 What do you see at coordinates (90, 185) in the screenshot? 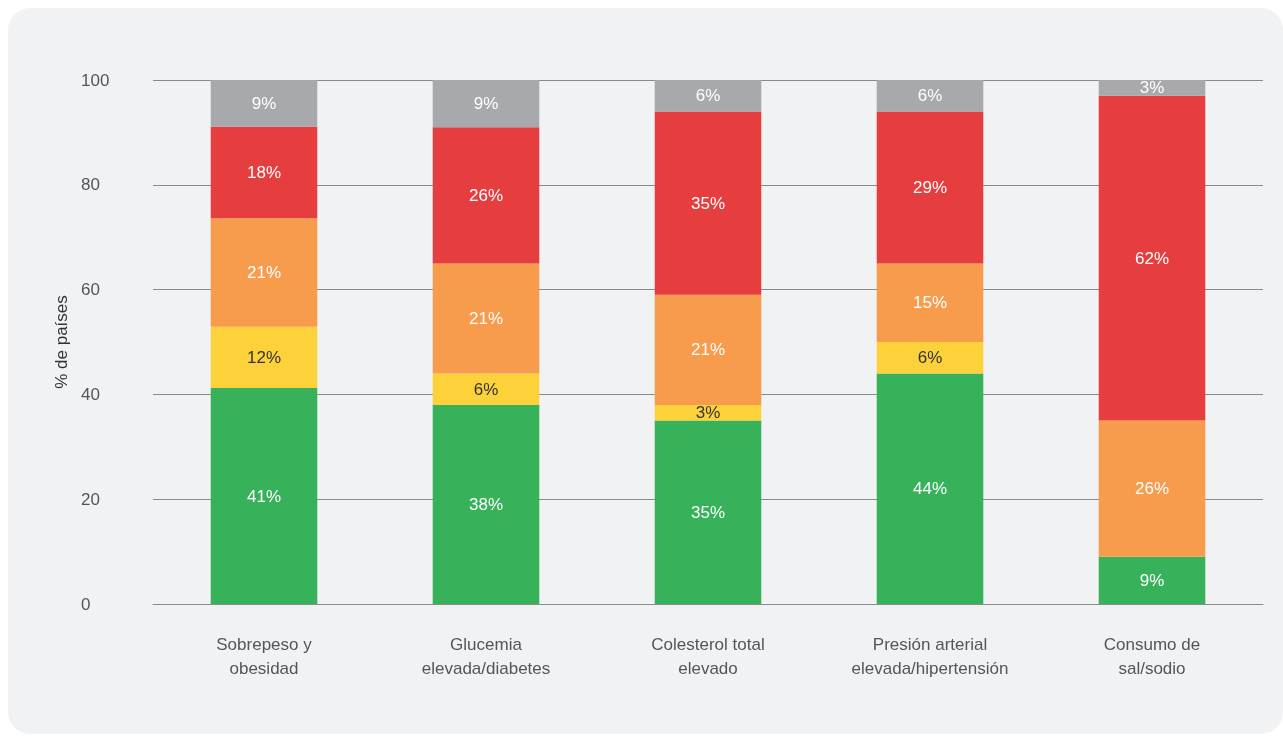
I see `y-tick-label: 80` at bounding box center [90, 185].